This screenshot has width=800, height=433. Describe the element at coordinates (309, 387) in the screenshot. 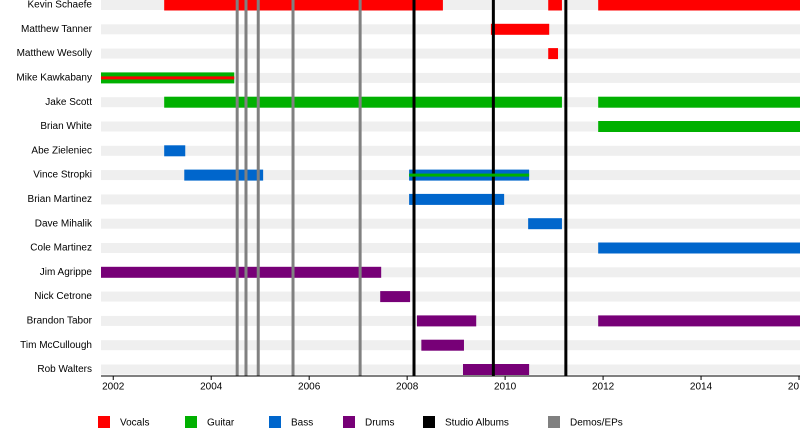

I see `x-tick-label: 2006` at that location.